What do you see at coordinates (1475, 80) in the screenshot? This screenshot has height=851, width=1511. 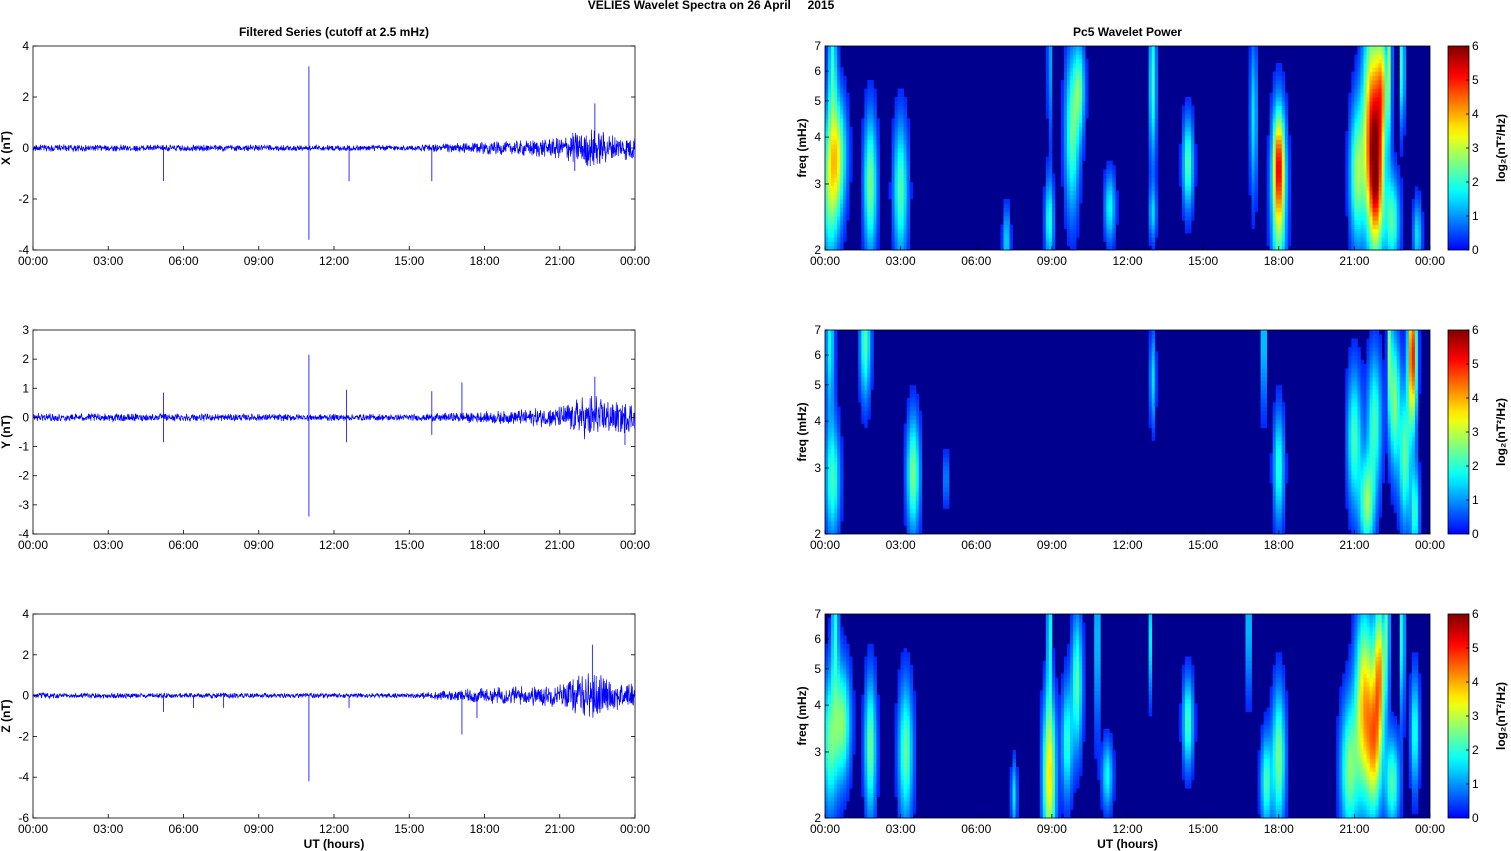 I see `wavelet-panel-1-colorbar-tick-label: 5` at bounding box center [1475, 80].